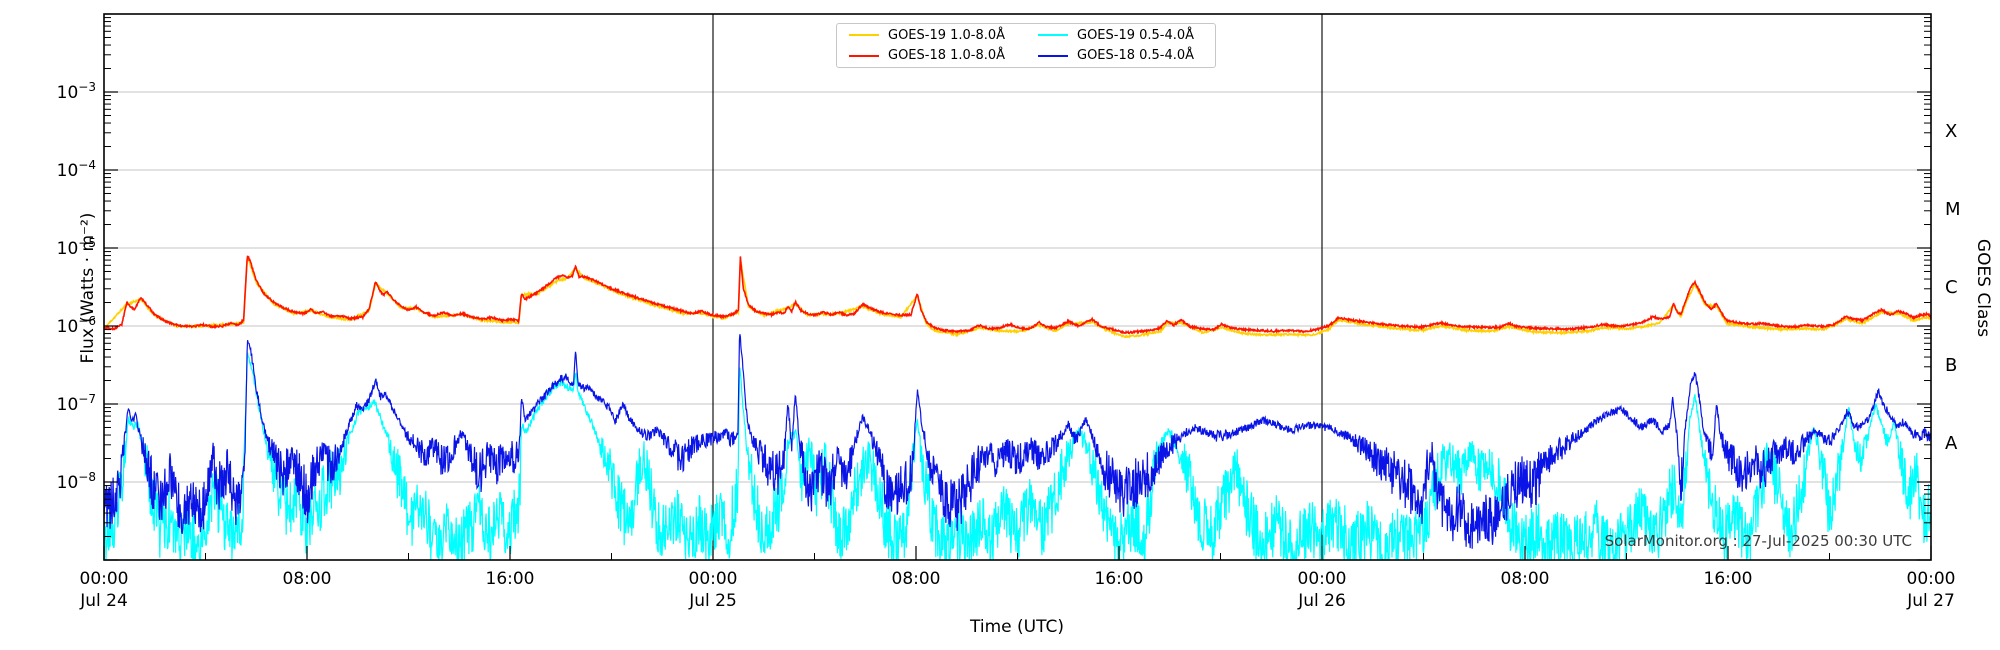 This screenshot has width=2000, height=650. What do you see at coordinates (712, 601) in the screenshot?
I see `x-tick-date-label: Jul 25` at bounding box center [712, 601].